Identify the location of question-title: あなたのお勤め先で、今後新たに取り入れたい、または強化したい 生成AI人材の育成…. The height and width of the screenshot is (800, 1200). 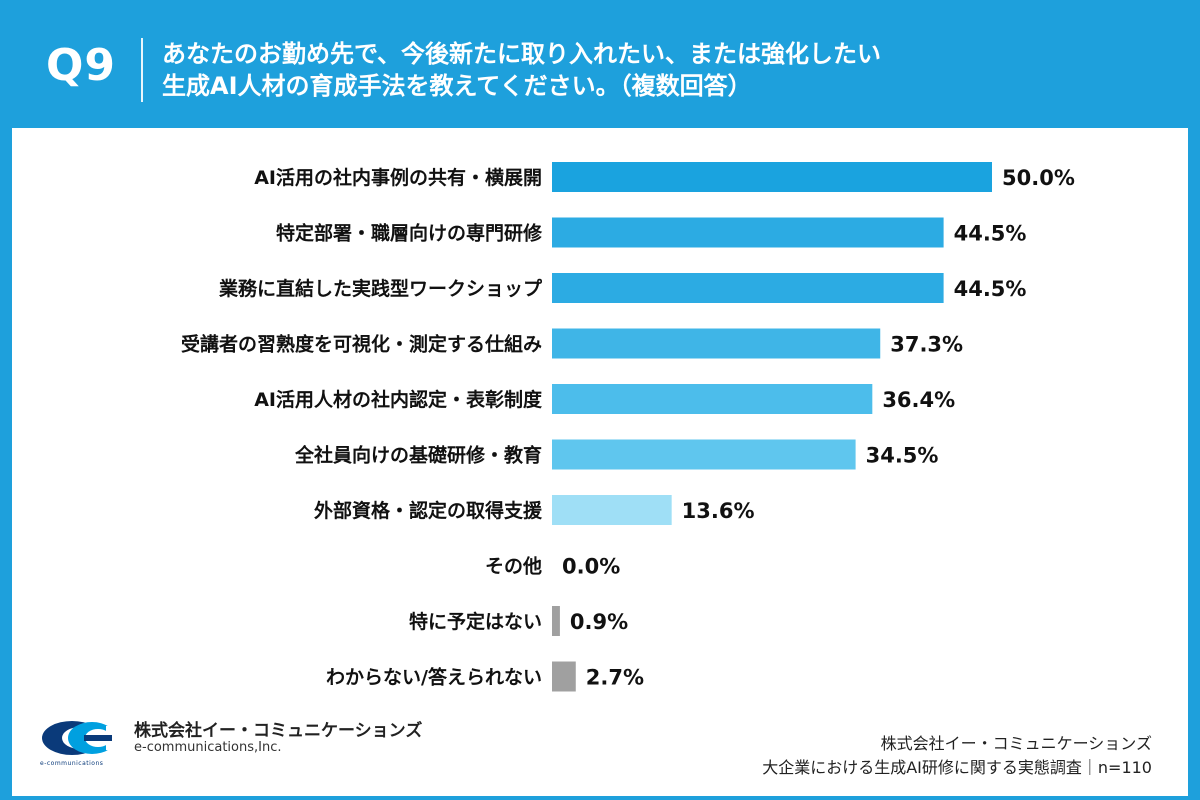
(662, 70).